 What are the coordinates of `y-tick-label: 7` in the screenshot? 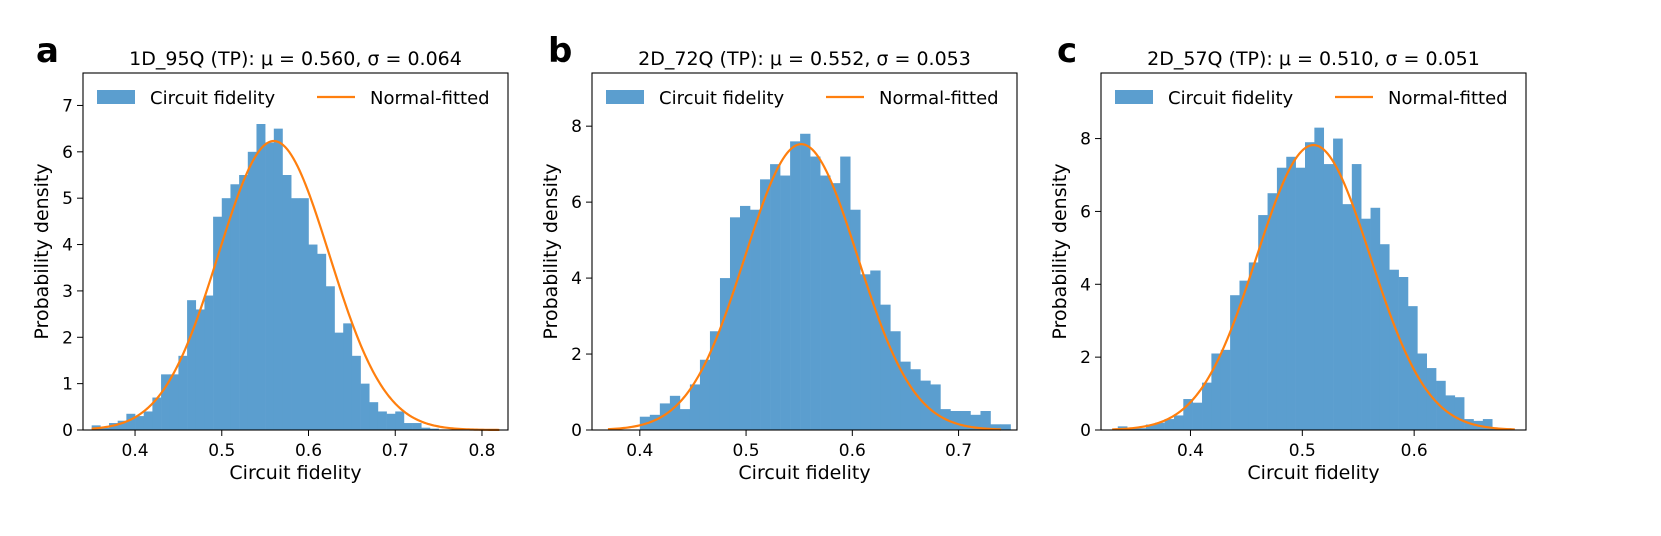 It's located at (67, 106).